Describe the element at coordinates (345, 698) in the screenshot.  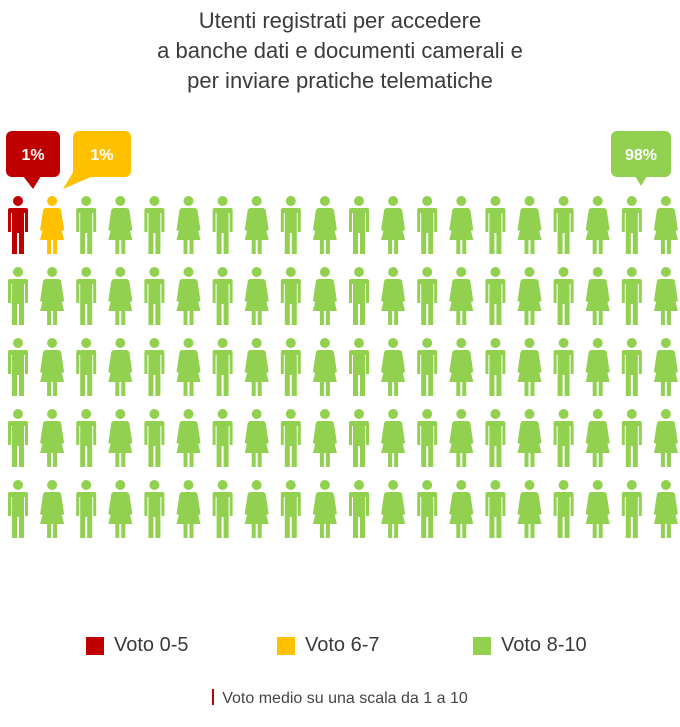
I see `footnote-text: Voto medio su una scala da 1 a 10` at that location.